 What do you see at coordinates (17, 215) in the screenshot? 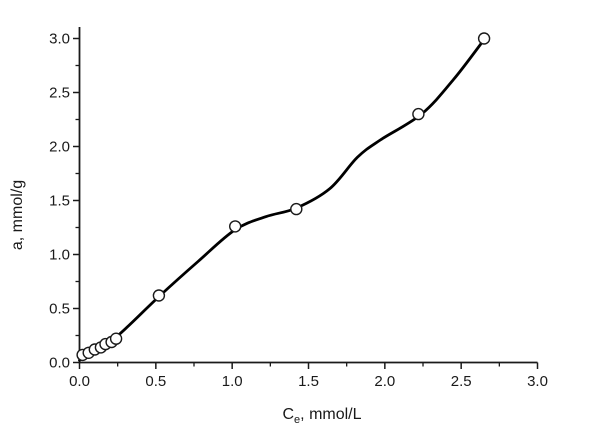
I see `y-axis-title: a, mmol/g` at bounding box center [17, 215].